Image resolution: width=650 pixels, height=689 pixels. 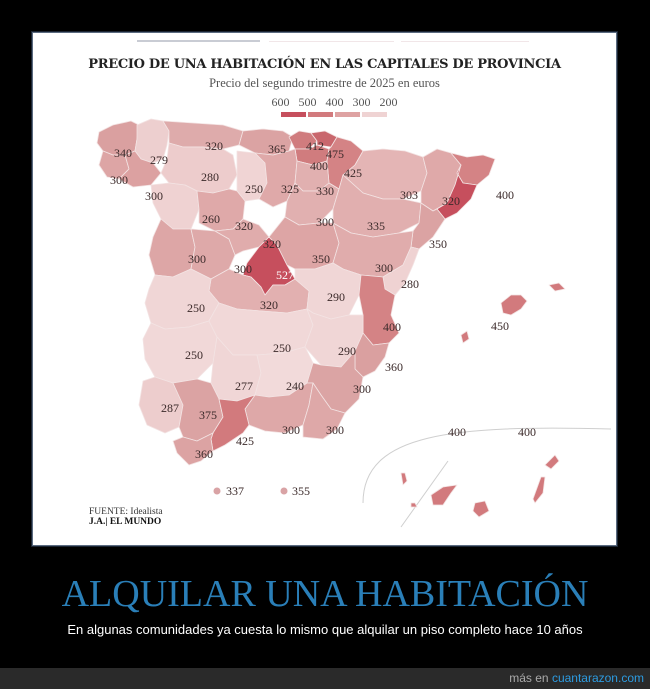 What do you see at coordinates (438, 244) in the screenshot?
I see `label-tarragona: 350` at bounding box center [438, 244].